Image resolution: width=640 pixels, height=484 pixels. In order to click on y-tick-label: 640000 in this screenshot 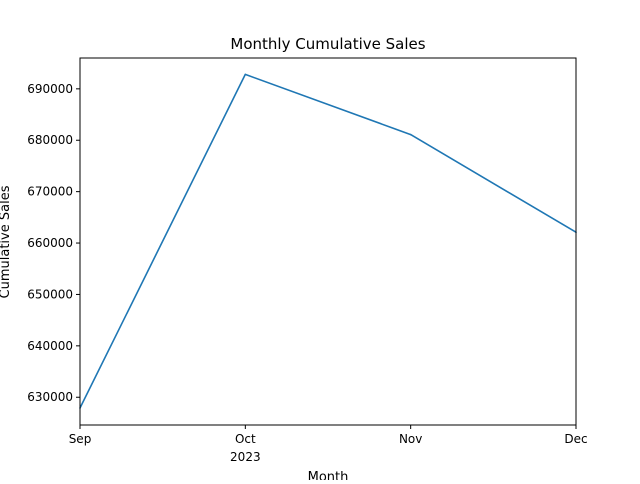, I will do `click(50, 346)`.